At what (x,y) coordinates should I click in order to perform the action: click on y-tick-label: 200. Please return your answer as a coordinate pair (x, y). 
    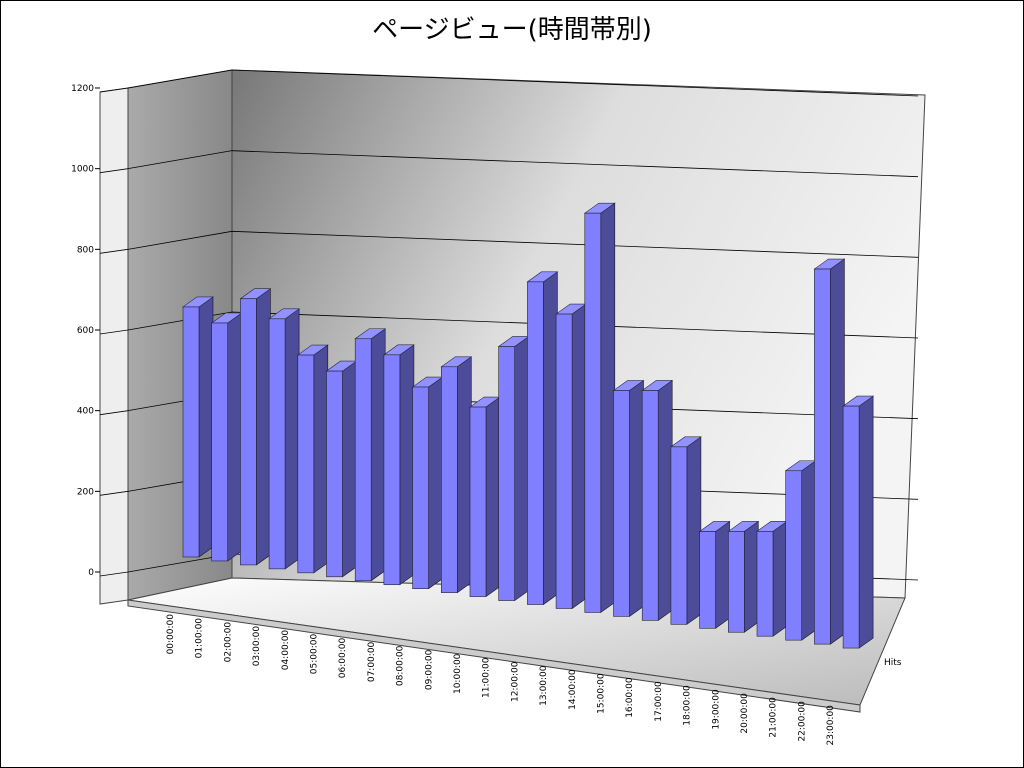
    Looking at the image, I should click on (85, 492).